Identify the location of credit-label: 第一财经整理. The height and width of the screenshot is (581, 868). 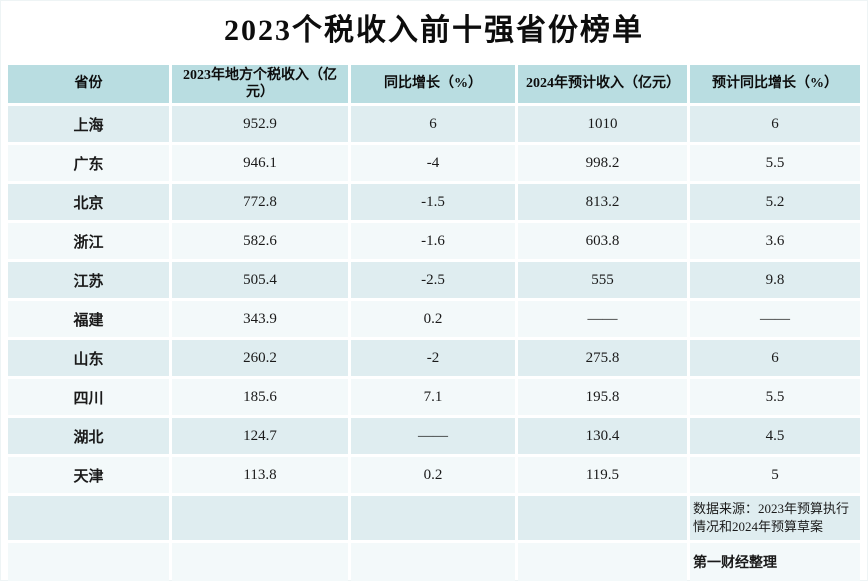
(774, 562).